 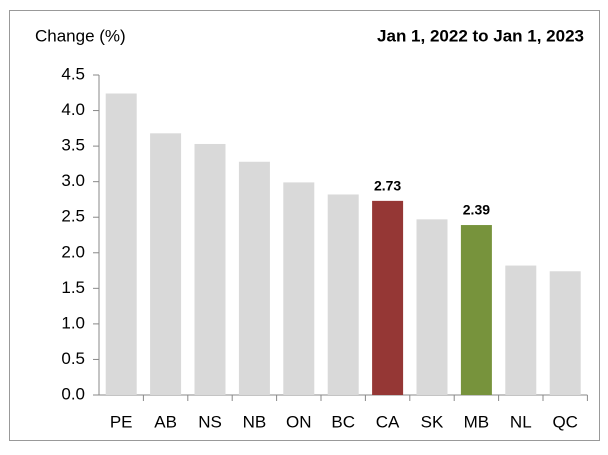 I want to click on y-tick-label: 2.0, so click(x=73, y=251).